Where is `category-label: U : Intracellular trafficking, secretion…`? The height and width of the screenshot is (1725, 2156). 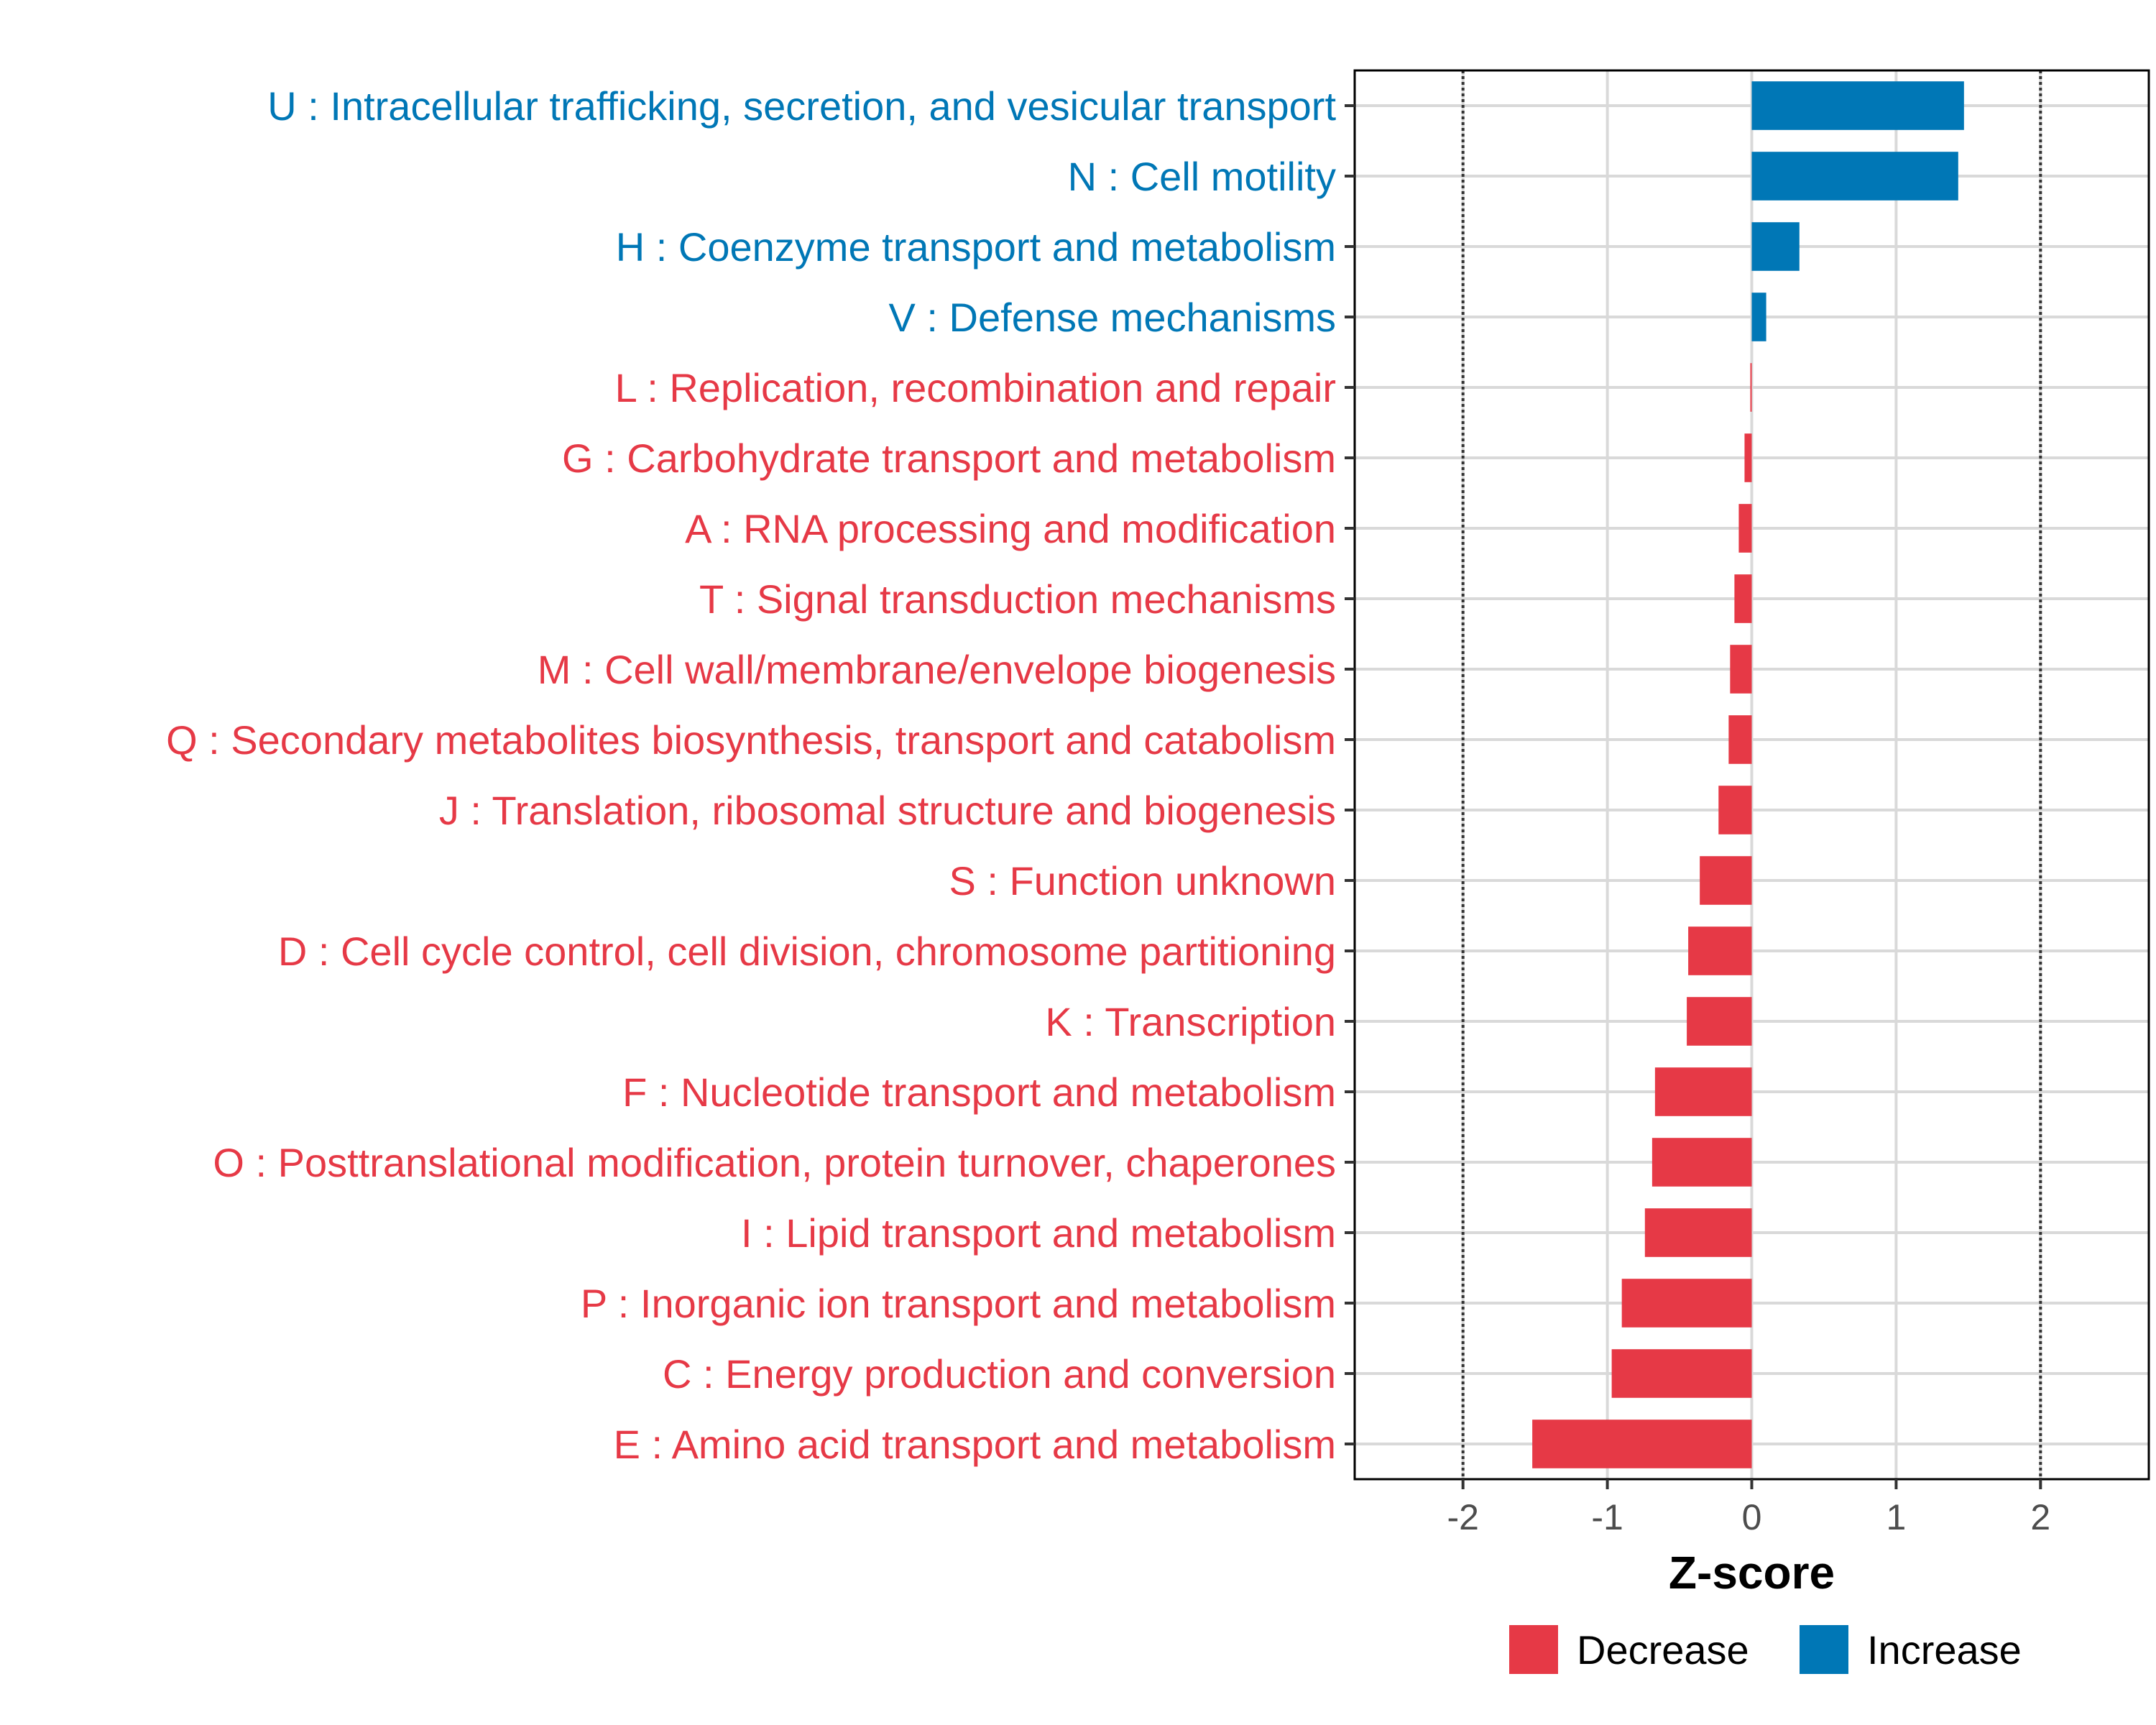
category-label: U : Intracellular trafficking, secretion… is located at coordinates (801, 106).